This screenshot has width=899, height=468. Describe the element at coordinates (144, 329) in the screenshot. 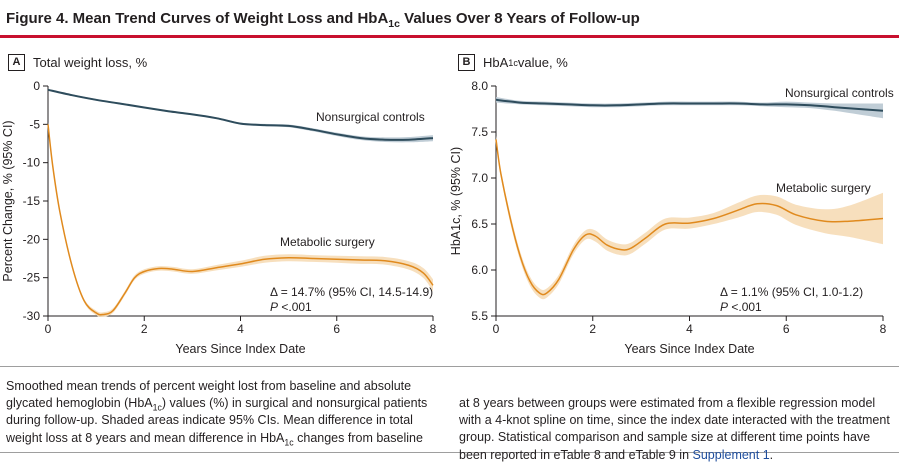

I see `chart-a-x-tick-label-1: 2` at that location.